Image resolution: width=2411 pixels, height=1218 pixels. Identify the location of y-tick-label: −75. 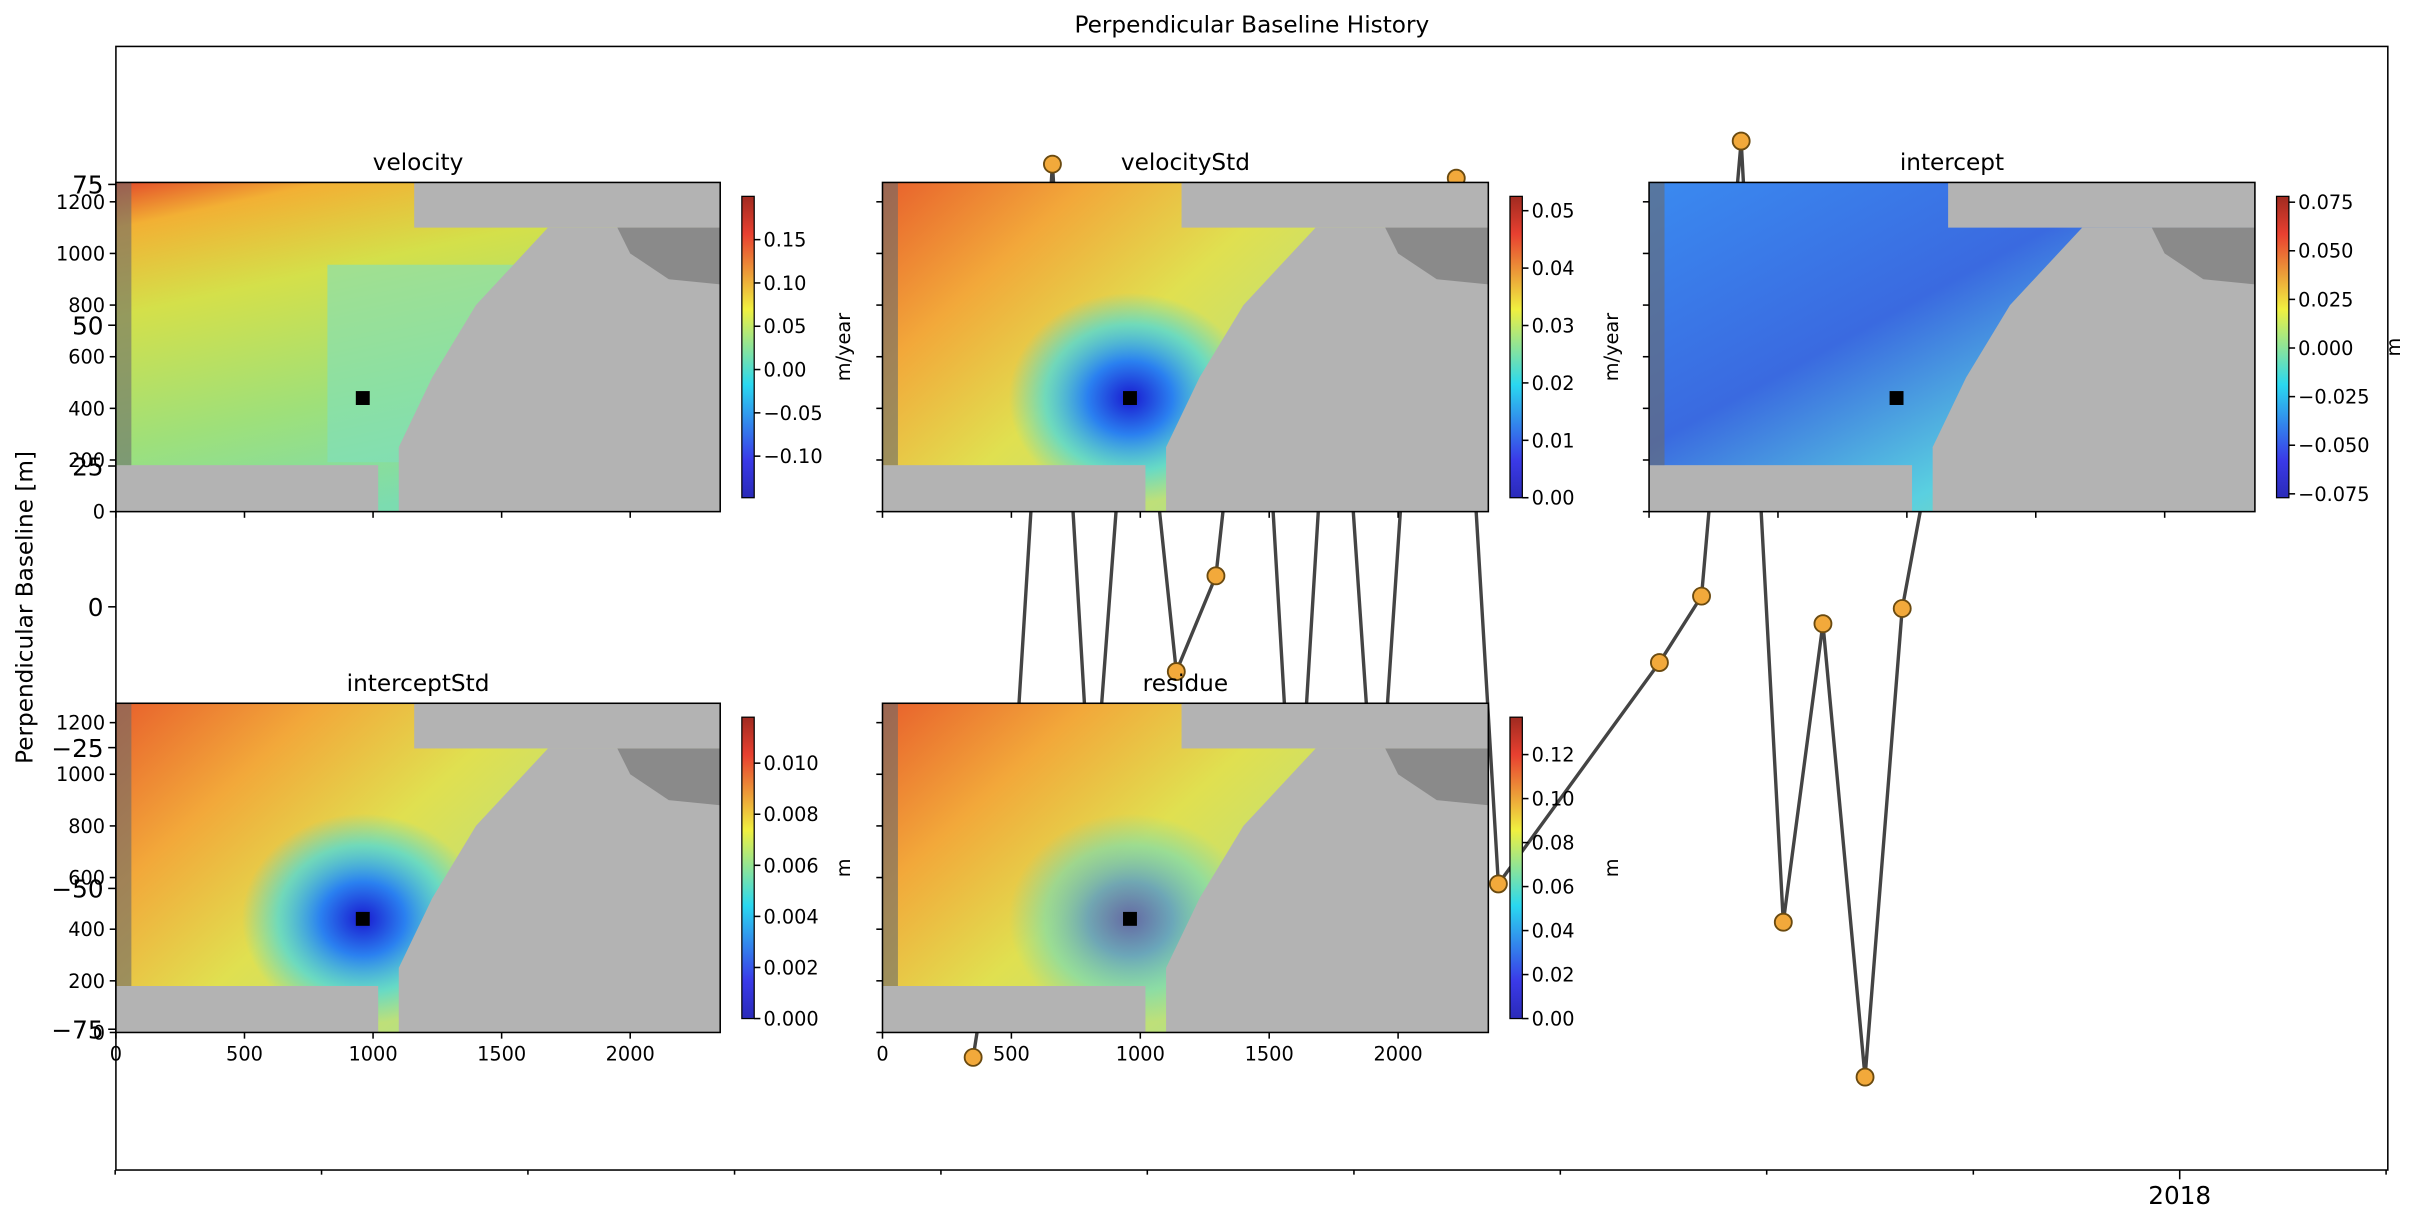
(77, 1029).